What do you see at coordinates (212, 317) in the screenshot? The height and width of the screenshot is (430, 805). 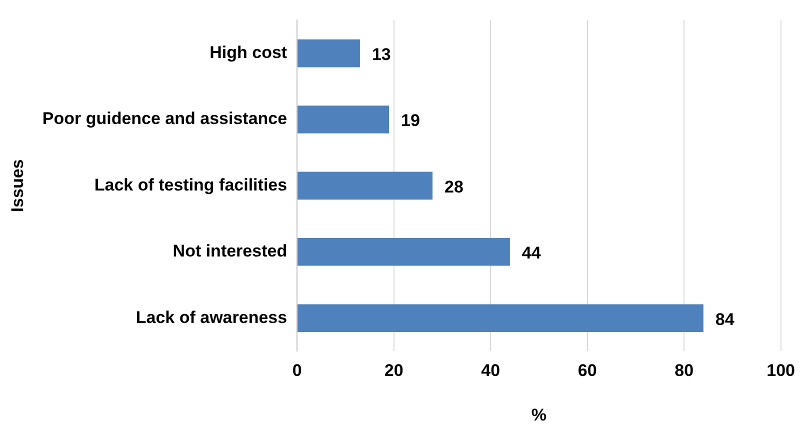 I see `y-tick-label: Lack of awareness` at bounding box center [212, 317].